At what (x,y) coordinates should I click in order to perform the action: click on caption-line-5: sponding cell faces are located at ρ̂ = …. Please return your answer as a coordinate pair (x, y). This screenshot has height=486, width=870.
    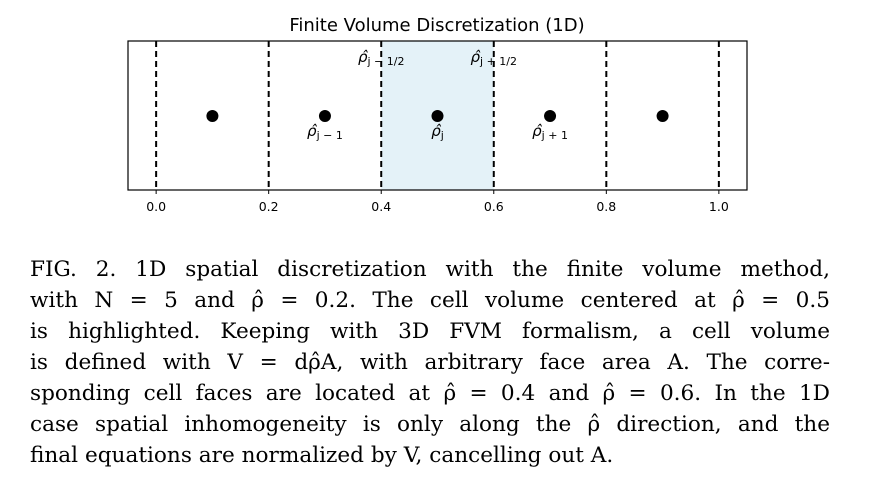
    Looking at the image, I should click on (430, 393).